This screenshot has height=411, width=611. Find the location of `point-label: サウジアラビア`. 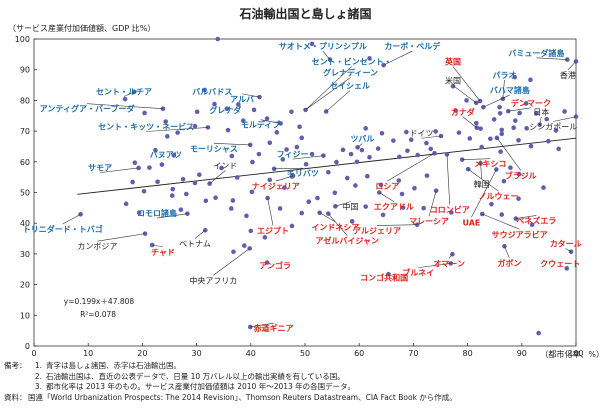

point-label: サウジアラビア is located at coordinates (520, 234).